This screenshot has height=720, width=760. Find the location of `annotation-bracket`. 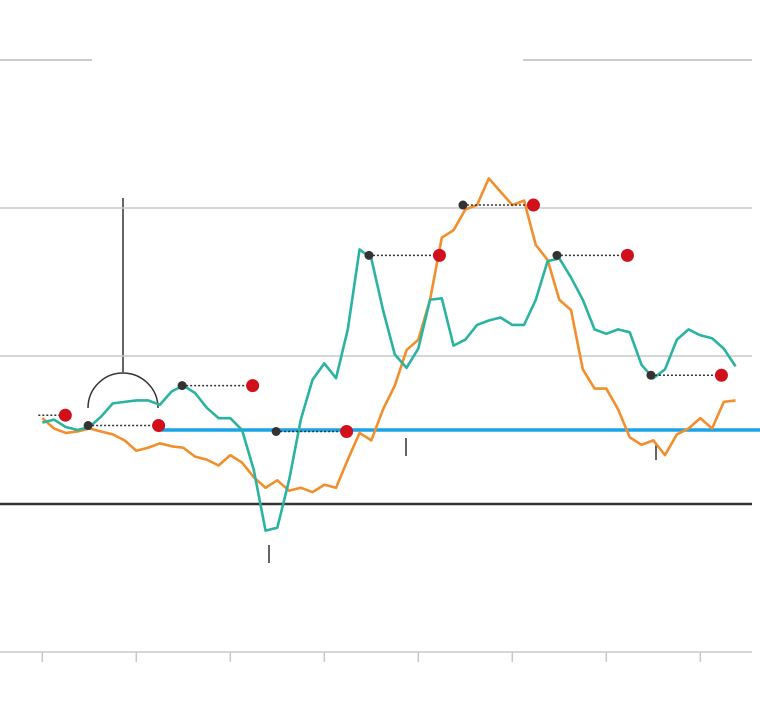

annotation-bracket is located at coordinates (123, 390).